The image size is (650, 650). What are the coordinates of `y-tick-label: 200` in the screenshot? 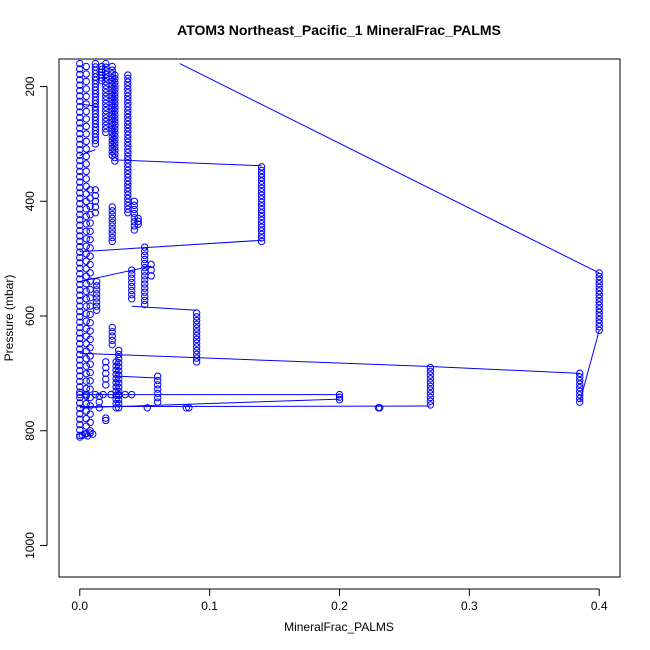 It's located at (30, 86).